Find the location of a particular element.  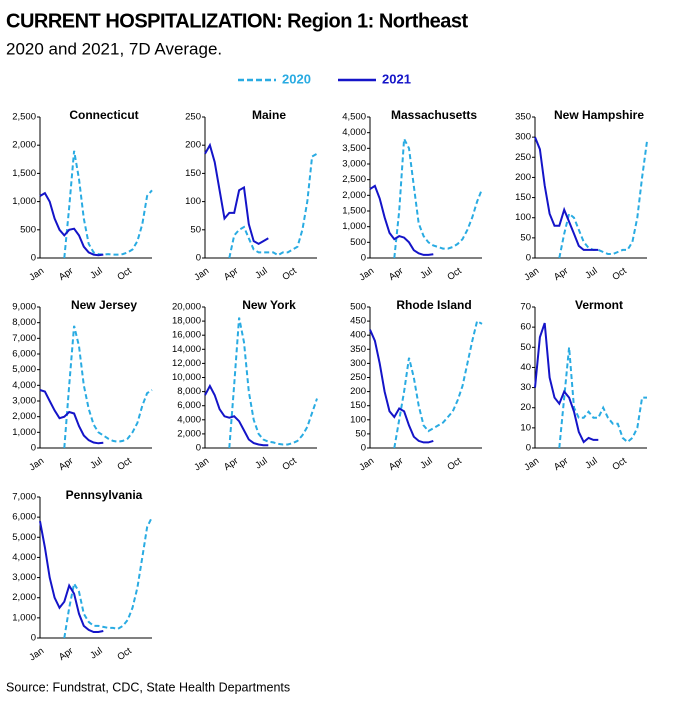

panel-title: Connecticut is located at coordinates (103, 115).